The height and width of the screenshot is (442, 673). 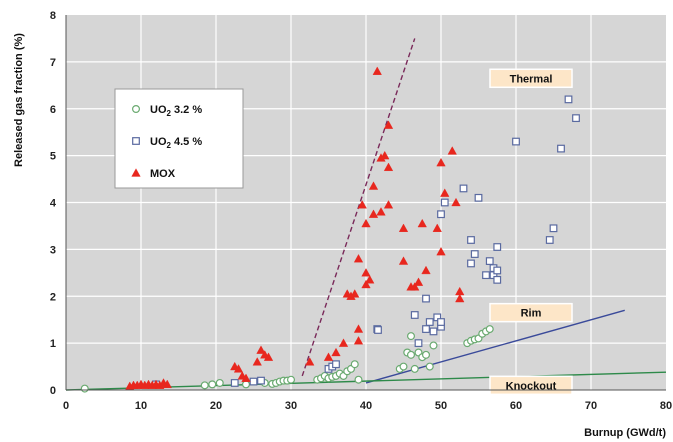 What do you see at coordinates (666, 406) in the screenshot?
I see `x-tick-label: 80` at bounding box center [666, 406].